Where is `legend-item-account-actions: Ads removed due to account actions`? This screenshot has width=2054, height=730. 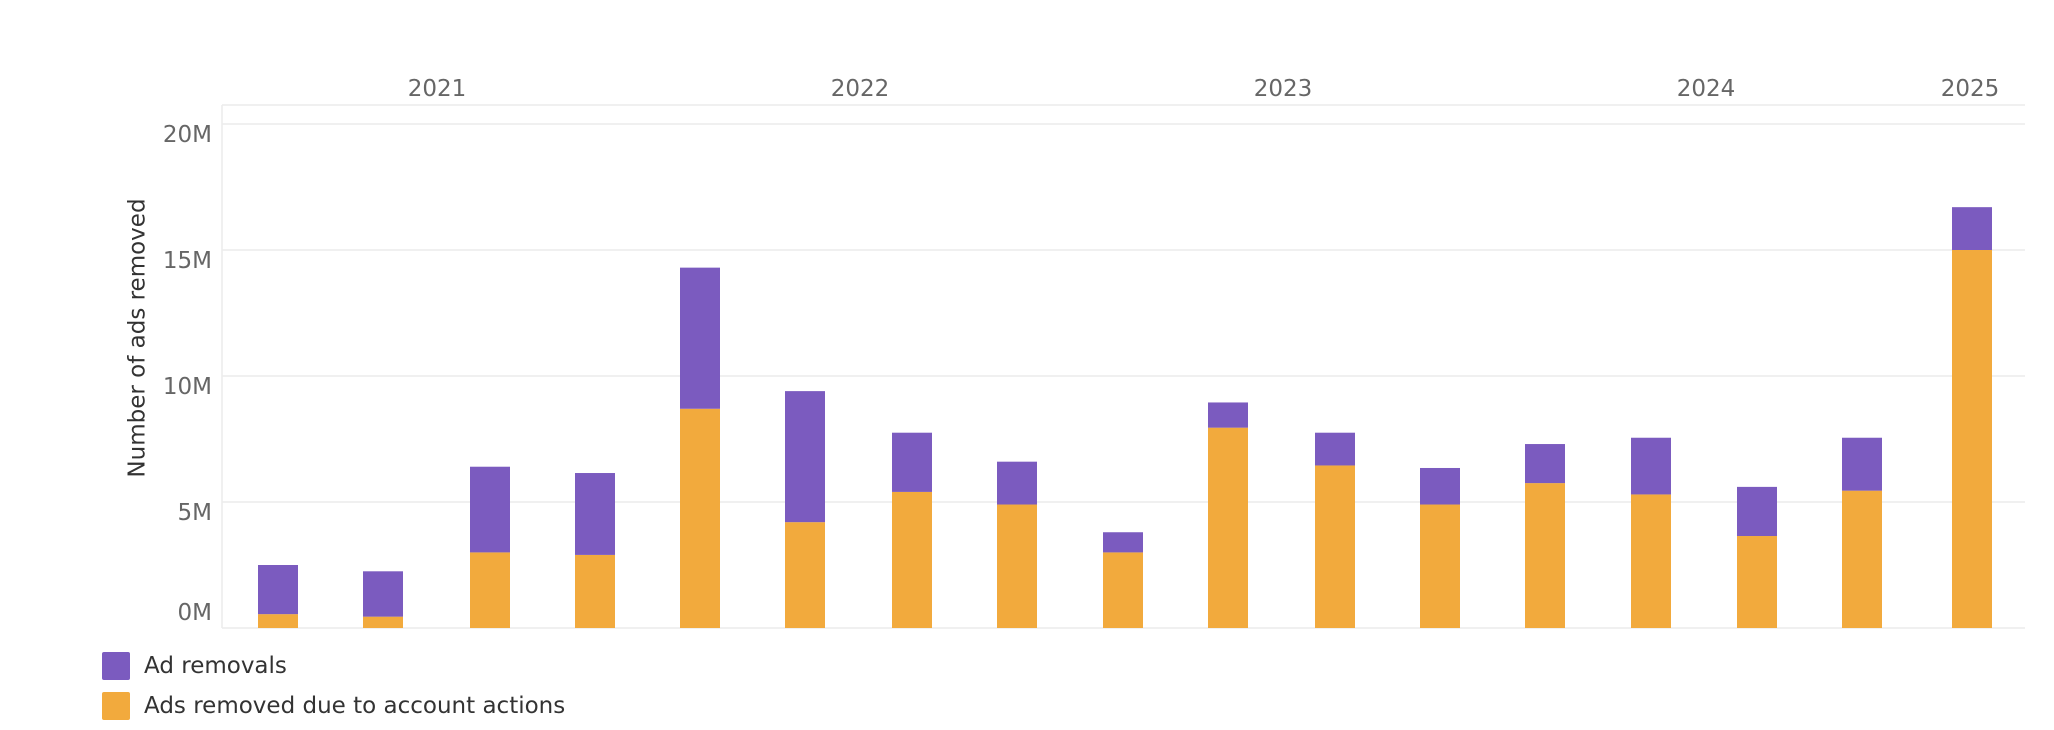
legend-item-account-actions: Ads removed due to account actions is located at coordinates (333, 706).